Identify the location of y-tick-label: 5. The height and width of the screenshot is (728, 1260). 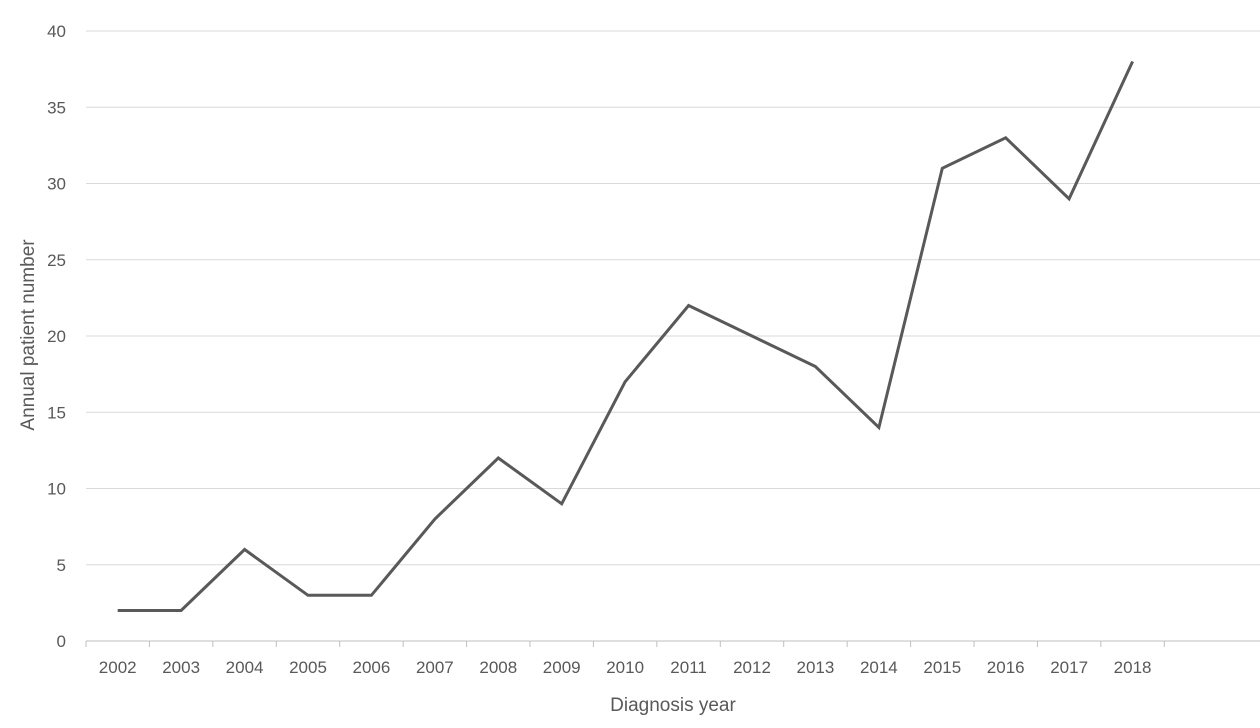
(61, 565).